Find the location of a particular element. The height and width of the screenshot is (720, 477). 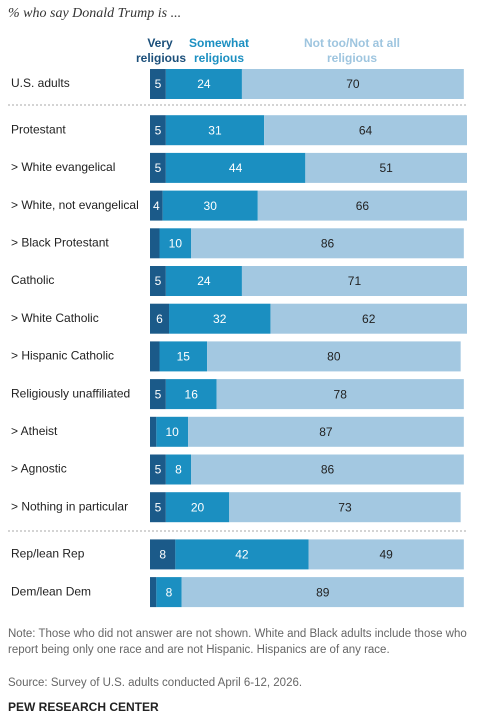

value-label: 30 is located at coordinates (211, 206).